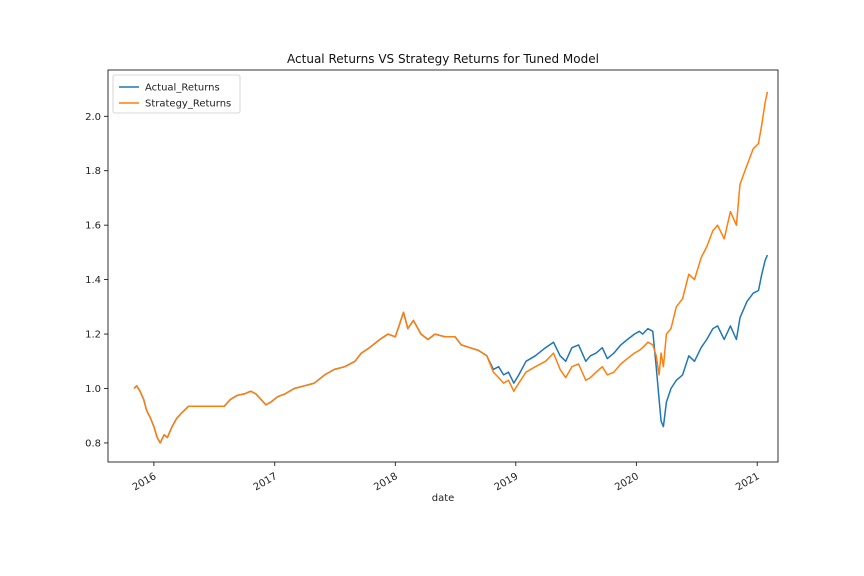 Image resolution: width=864 pixels, height=576 pixels. Describe the element at coordinates (443, 498) in the screenshot. I see `x-axis-label: date` at that location.